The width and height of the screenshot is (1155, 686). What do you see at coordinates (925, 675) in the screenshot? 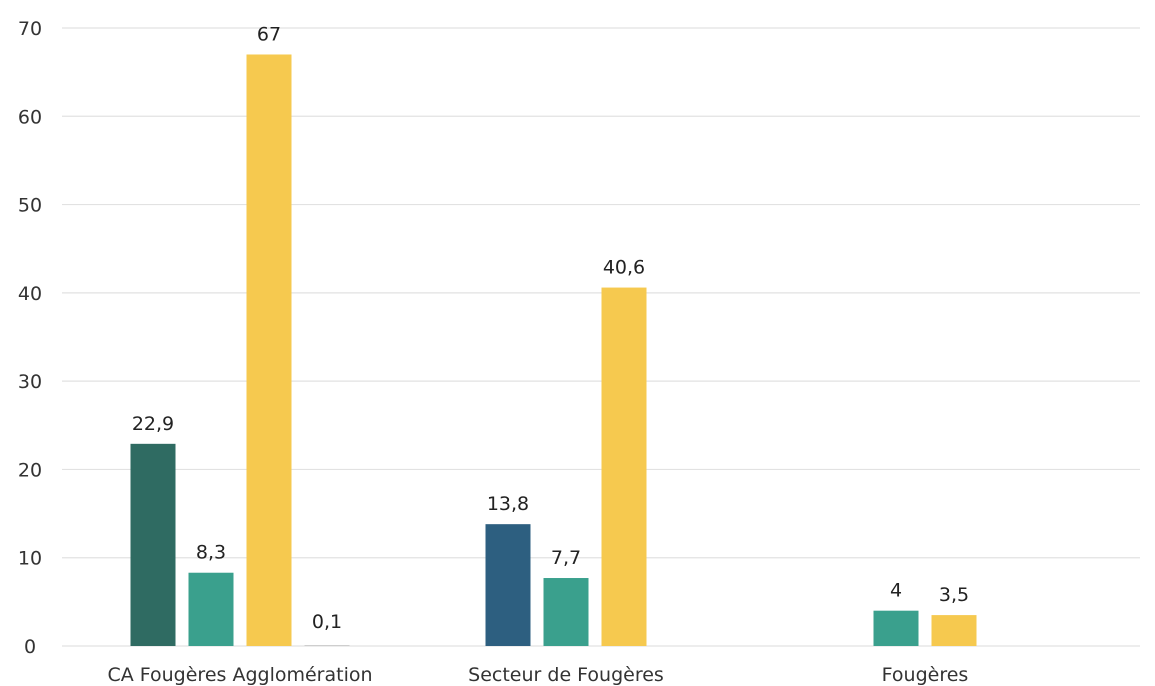
I see `x-category-label: Fougères` at bounding box center [925, 675].